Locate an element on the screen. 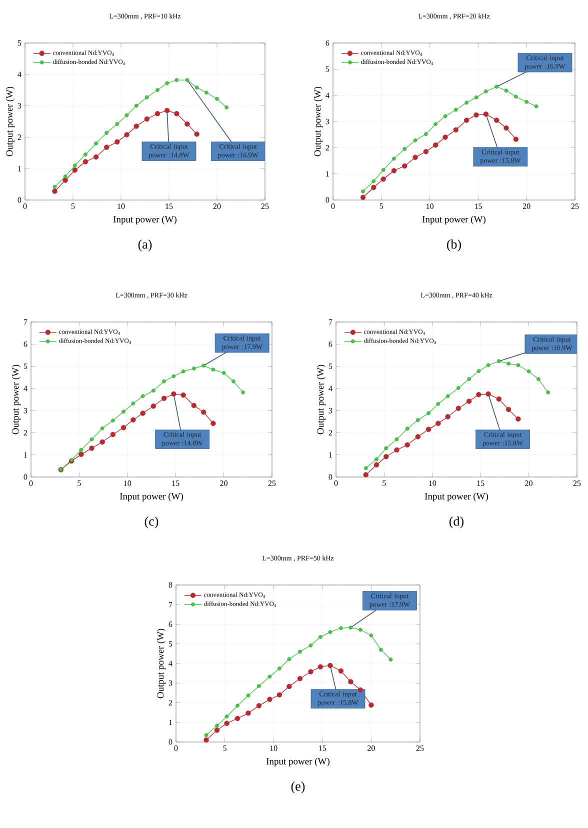 This screenshot has height=828, width=588. text: (b) is located at coordinates (454, 246).